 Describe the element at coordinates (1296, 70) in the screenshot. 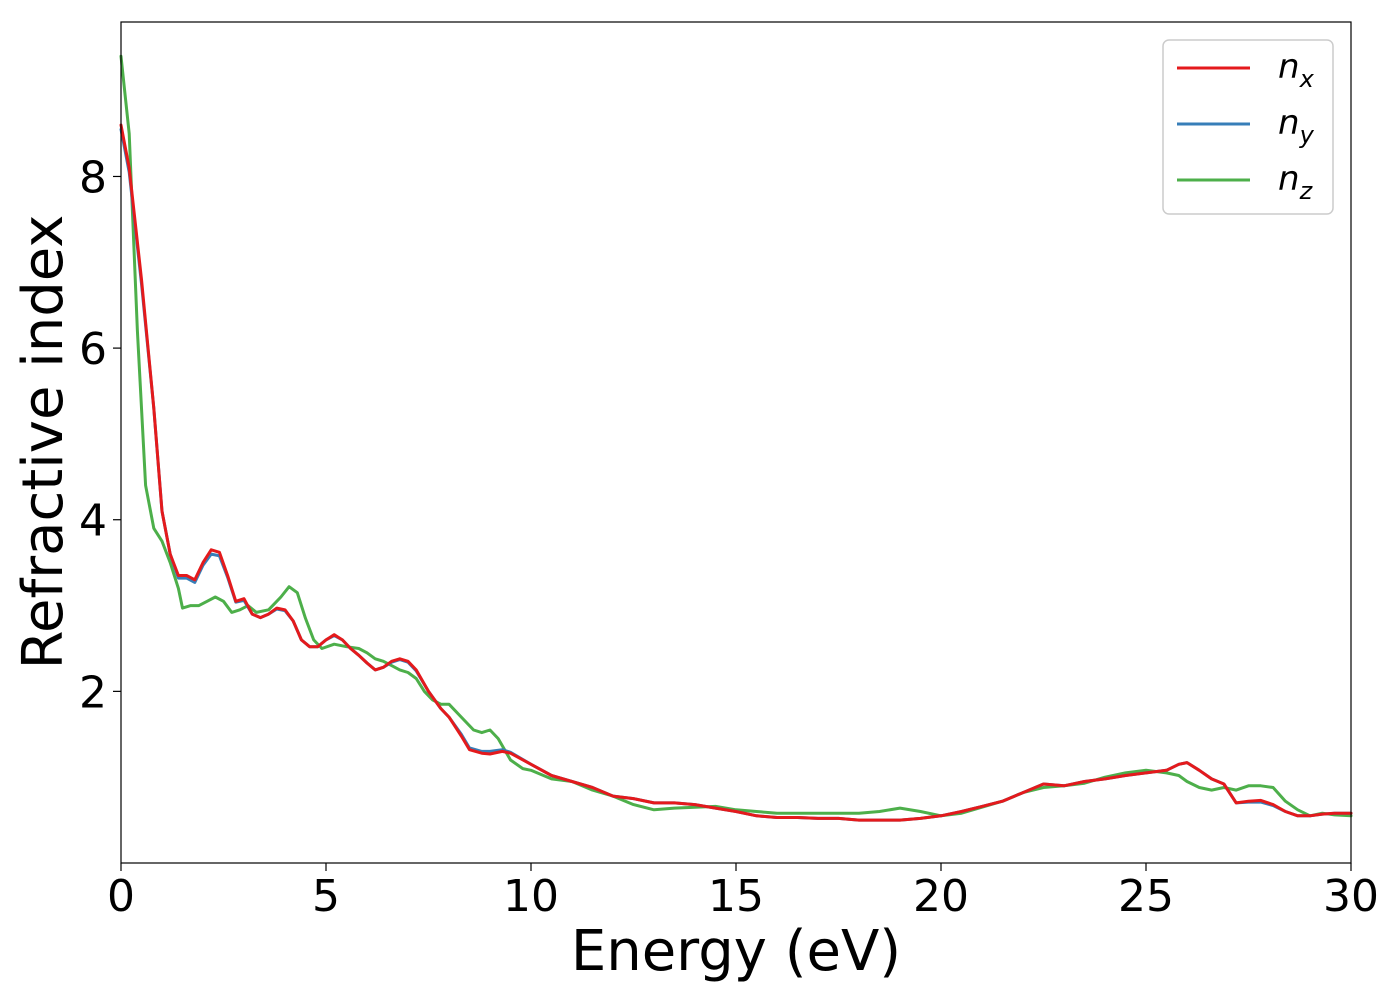

I see `legend-label-x: nx` at that location.